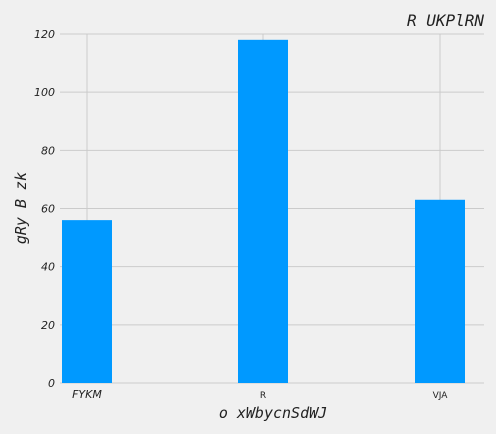  Describe the element at coordinates (87, 394) in the screenshot. I see `x-tick-label: FYKM` at that location.